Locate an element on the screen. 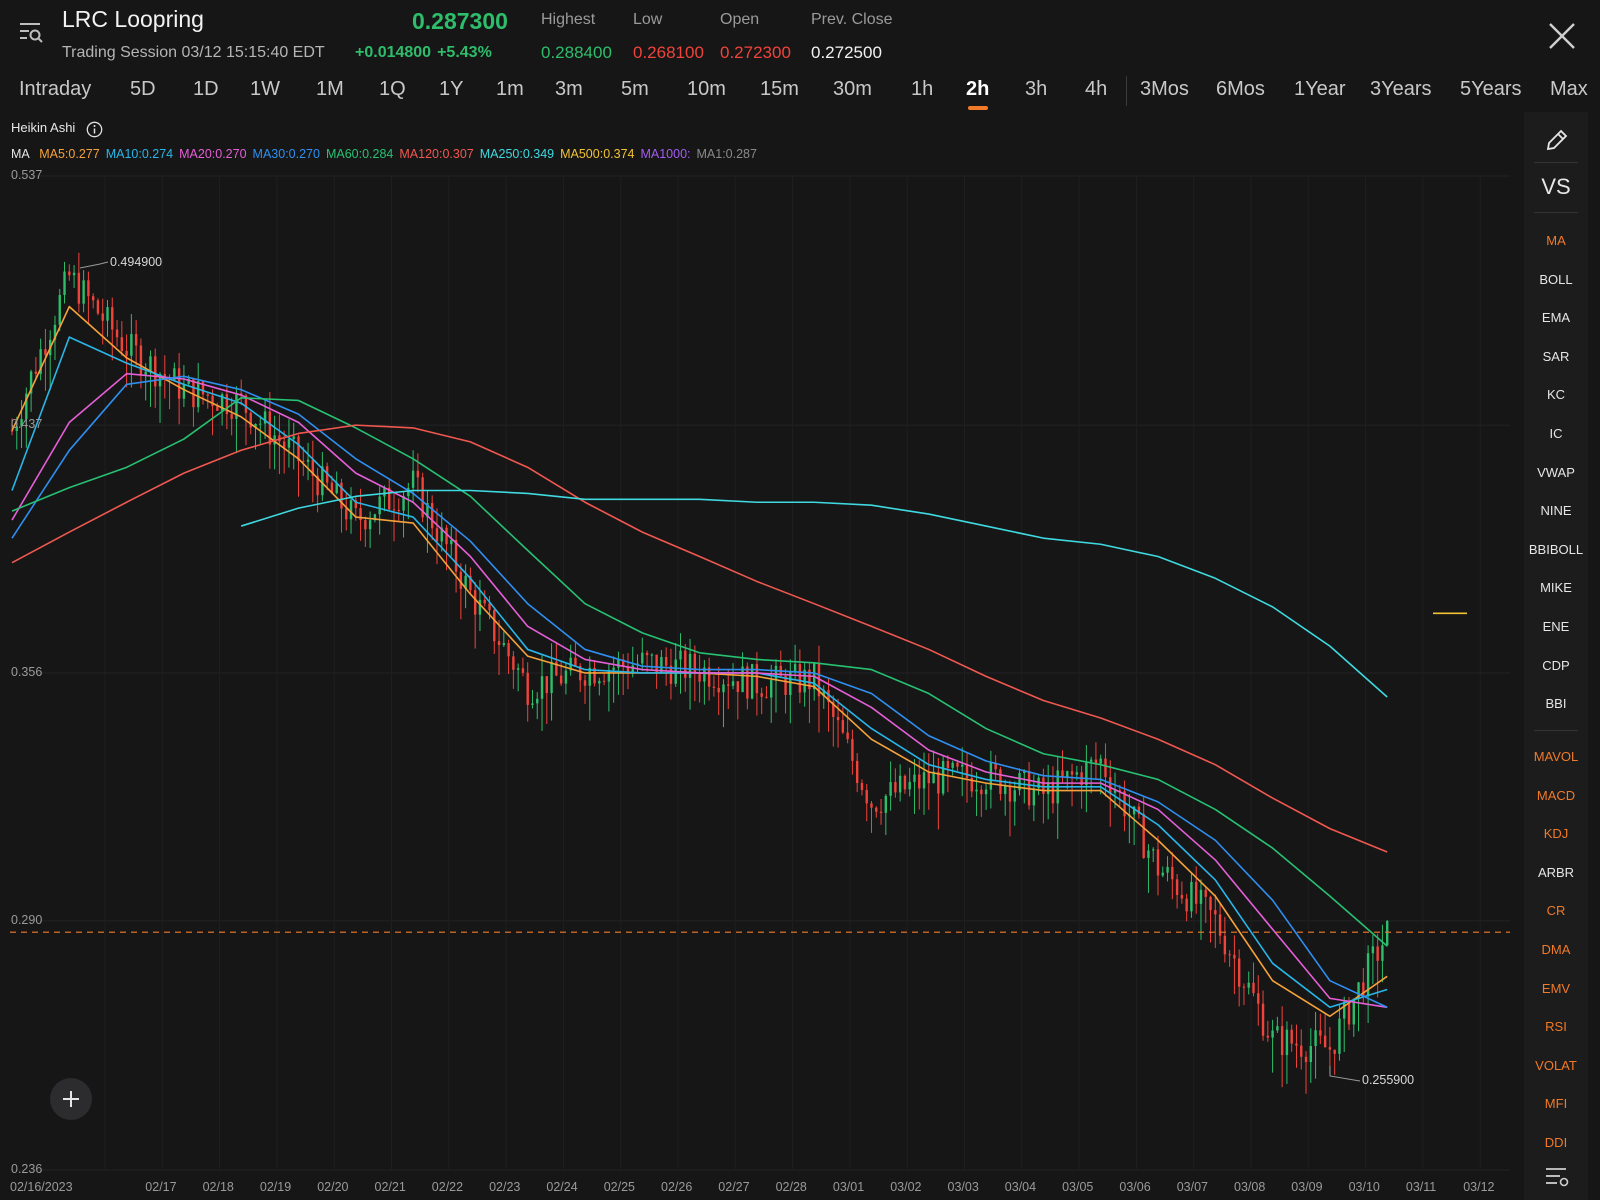 This screenshot has width=1600, height=1200. tab-1w: 1W is located at coordinates (265, 89).